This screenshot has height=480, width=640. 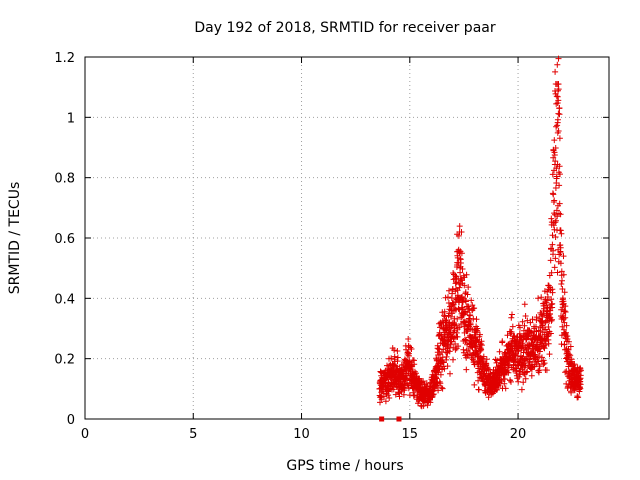 I want to click on x-axis-title: GPS time / hours, so click(x=344, y=466).